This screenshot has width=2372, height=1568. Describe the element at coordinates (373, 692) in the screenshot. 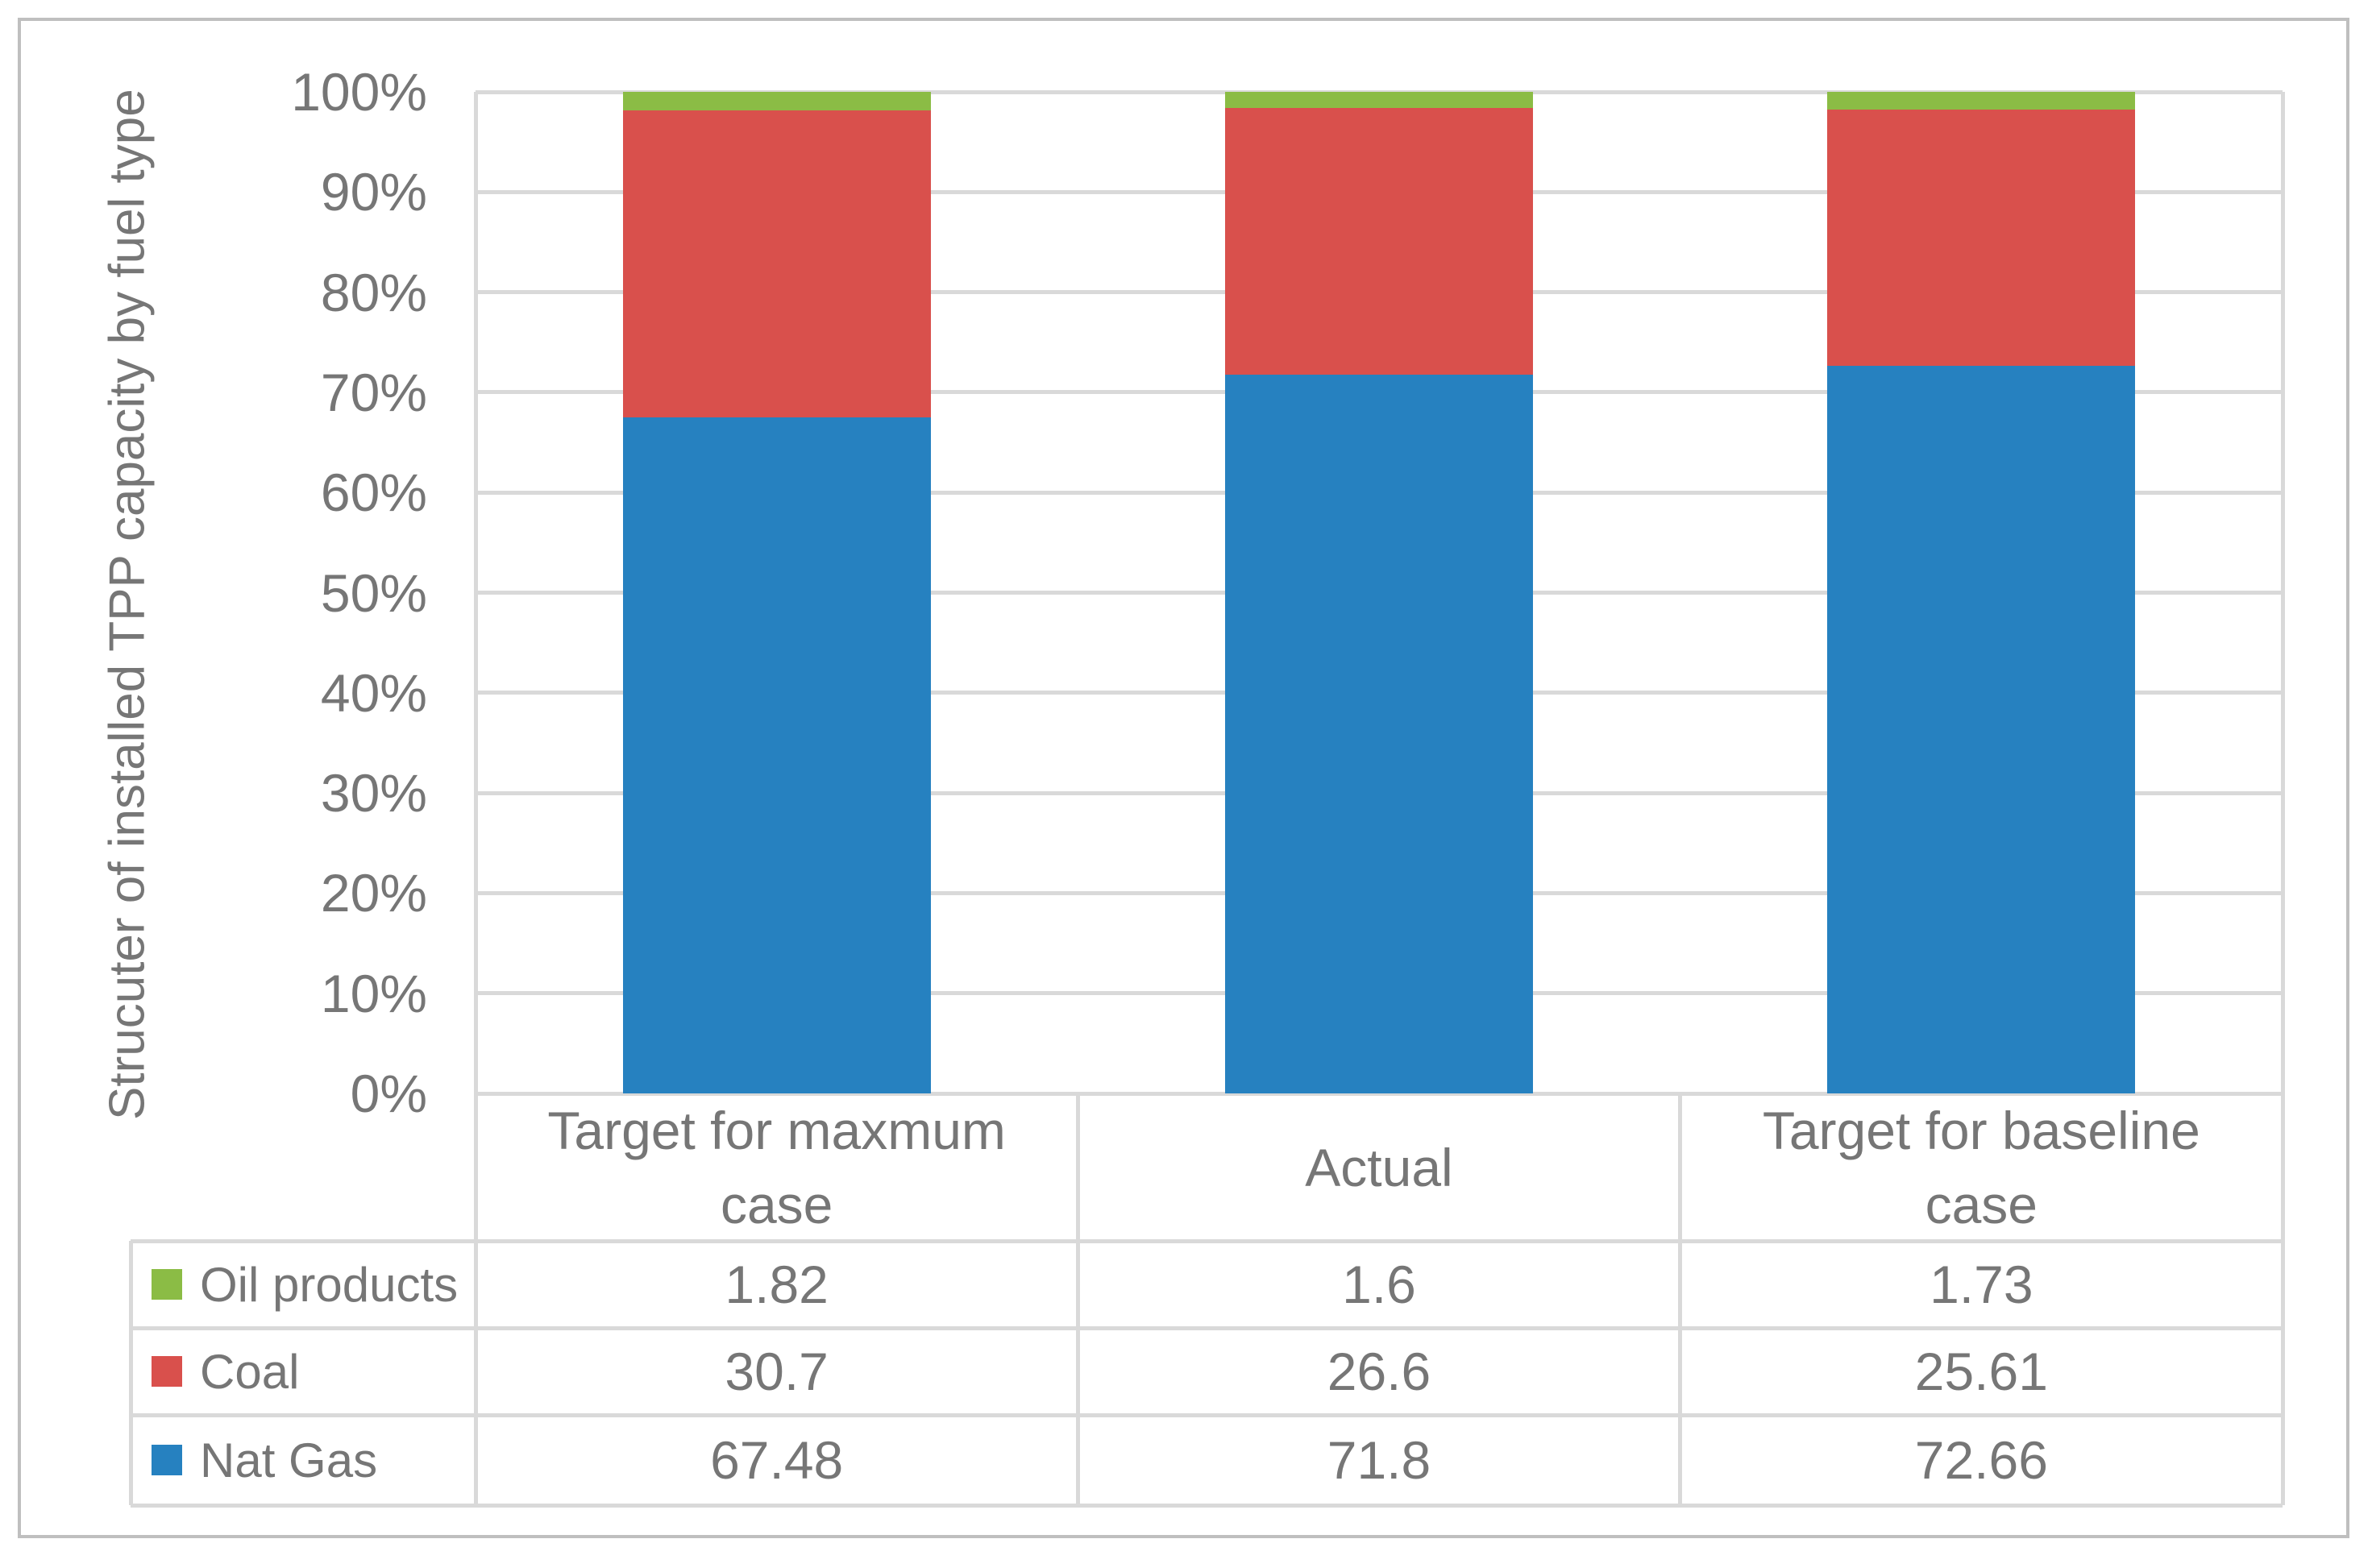

I see `y-tick-label: 40%` at that location.